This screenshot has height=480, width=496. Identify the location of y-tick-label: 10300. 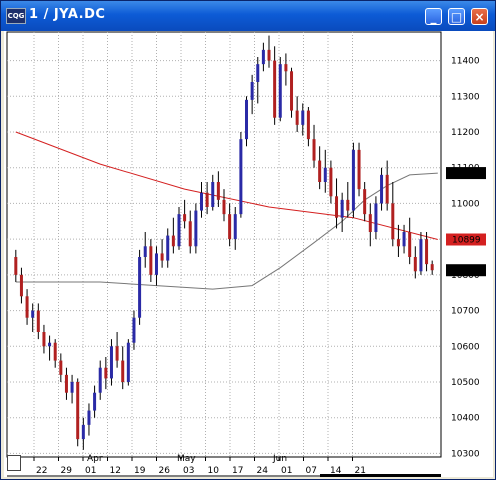
(465, 454).